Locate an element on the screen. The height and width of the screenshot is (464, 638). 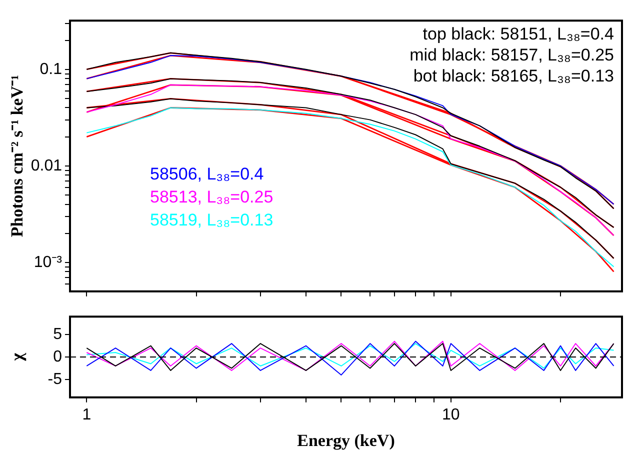
text: 58519, L₃₈=0.13 is located at coordinates (212, 220).